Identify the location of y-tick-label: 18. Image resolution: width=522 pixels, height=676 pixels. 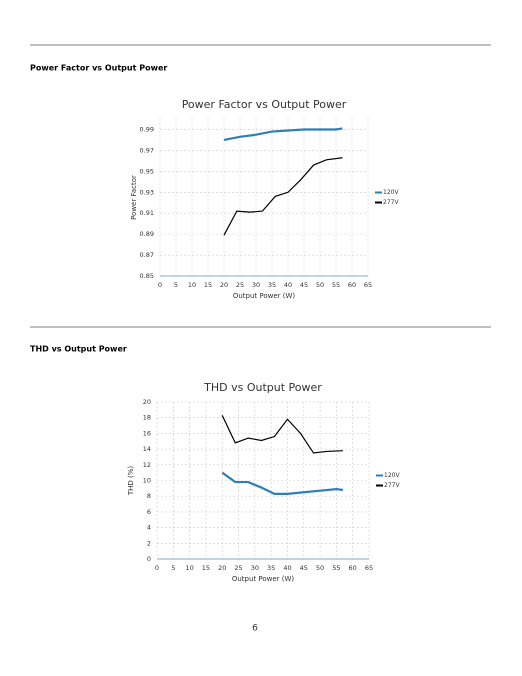
(147, 418).